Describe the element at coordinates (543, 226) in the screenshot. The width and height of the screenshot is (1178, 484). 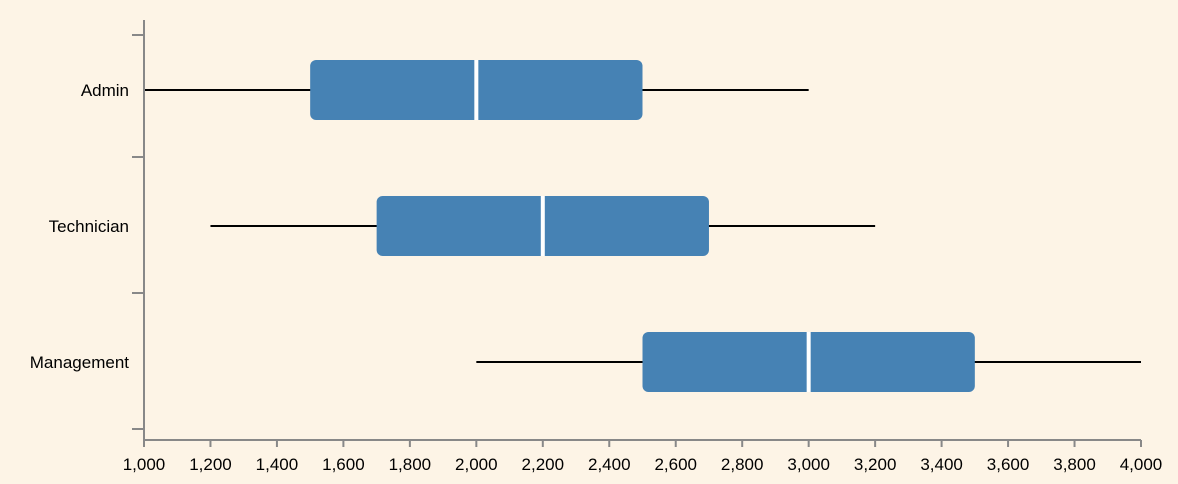
I see `box-group-technician` at that location.